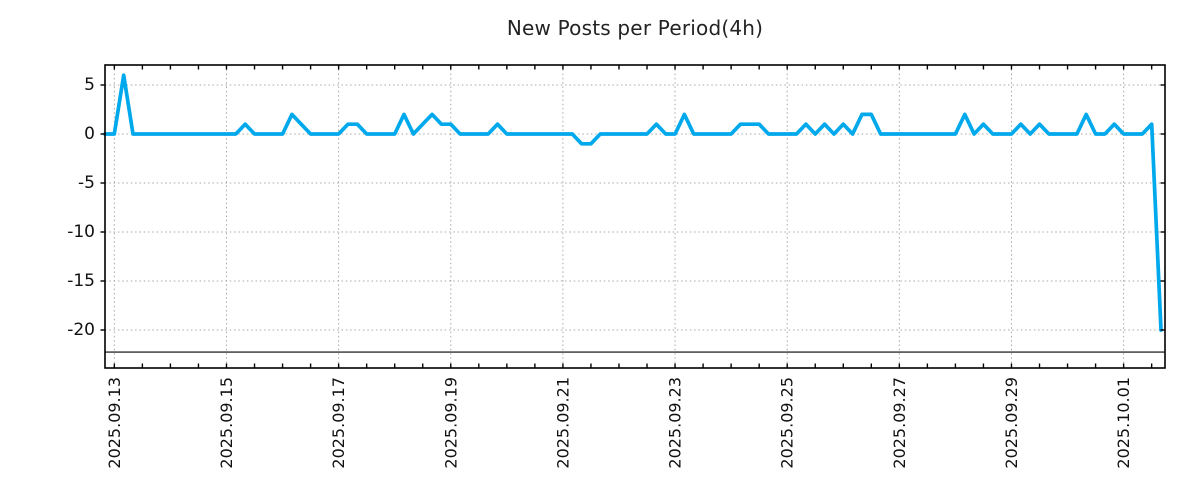 The width and height of the screenshot is (1200, 500). Describe the element at coordinates (81, 281) in the screenshot. I see `y-tick-label: -15` at that location.